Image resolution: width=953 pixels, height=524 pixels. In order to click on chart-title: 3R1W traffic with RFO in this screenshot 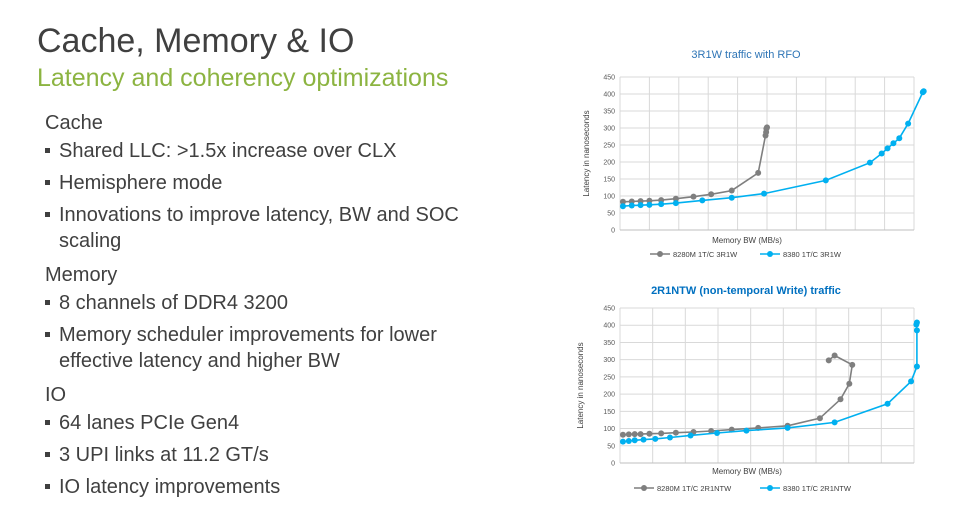, I will do `click(746, 55)`.